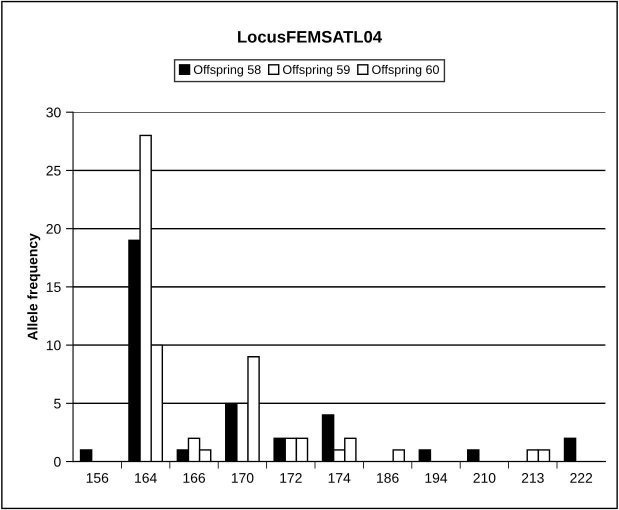  What do you see at coordinates (53, 113) in the screenshot?
I see `y-tick-label: 30` at bounding box center [53, 113].